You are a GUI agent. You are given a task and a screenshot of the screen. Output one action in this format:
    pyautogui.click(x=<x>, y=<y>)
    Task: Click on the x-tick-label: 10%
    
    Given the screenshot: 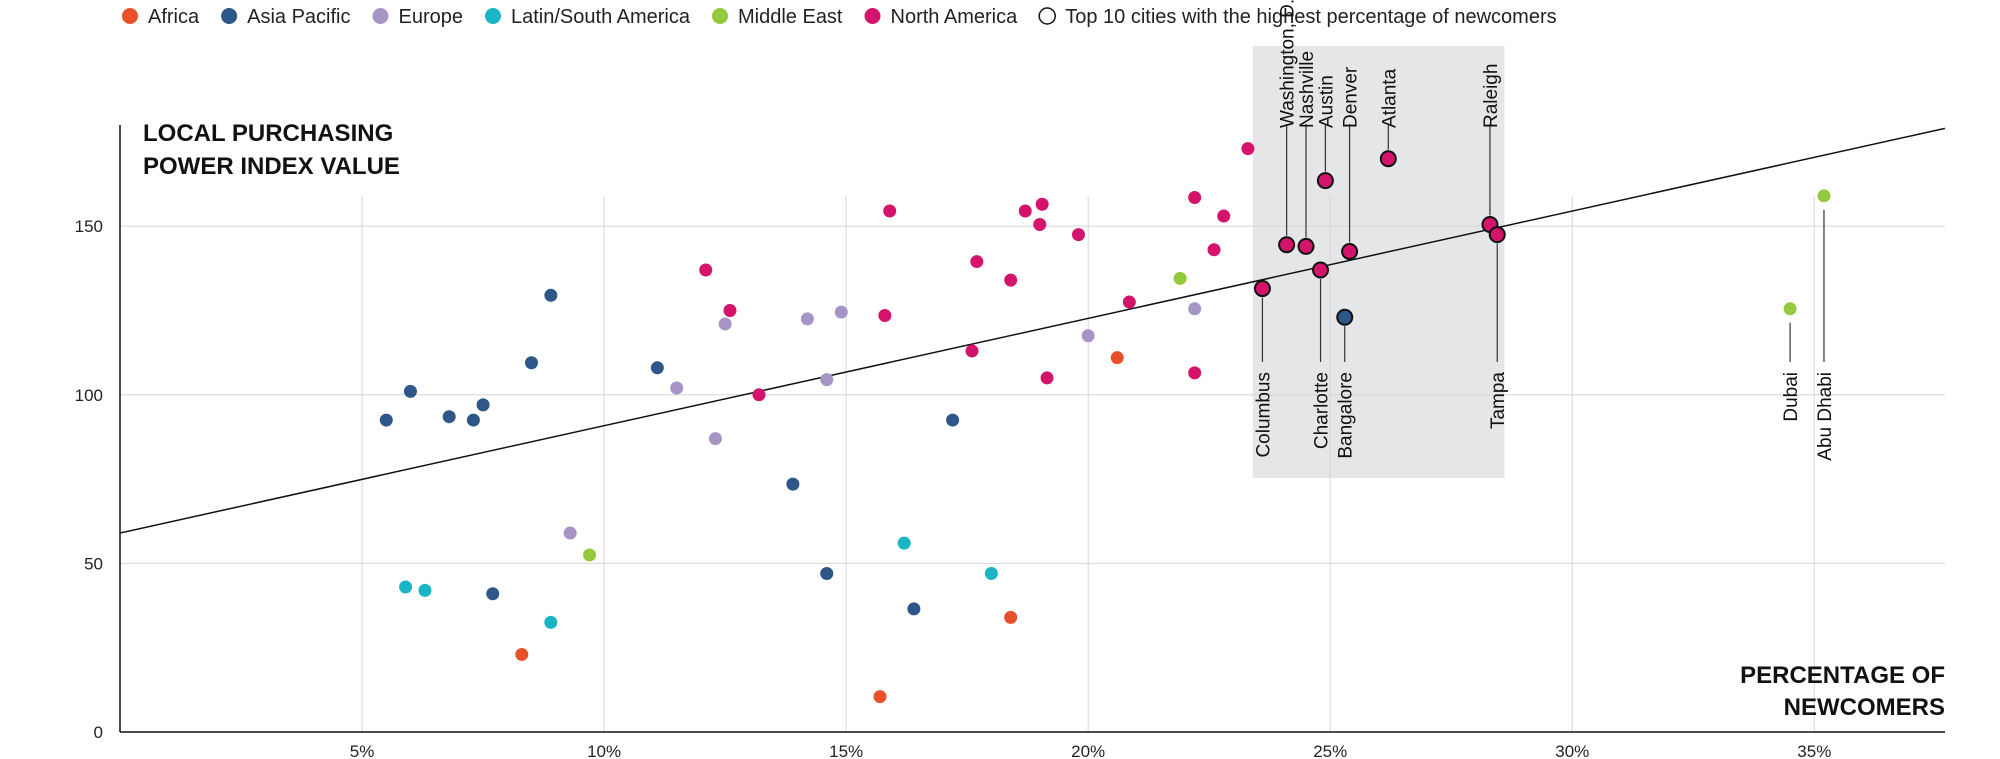 What is the action you would take?
    pyautogui.click(x=604, y=750)
    